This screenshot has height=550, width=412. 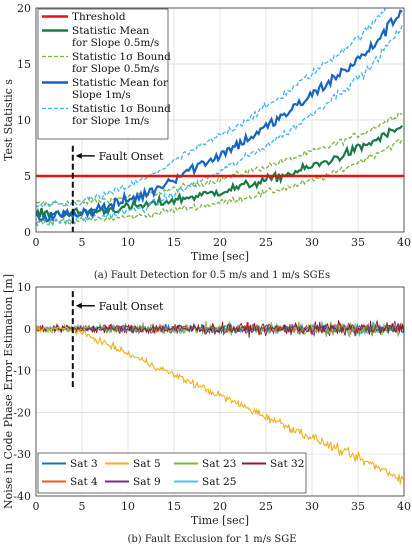 What do you see at coordinates (219, 464) in the screenshot?
I see `legend-label: Sat 23` at bounding box center [219, 464].